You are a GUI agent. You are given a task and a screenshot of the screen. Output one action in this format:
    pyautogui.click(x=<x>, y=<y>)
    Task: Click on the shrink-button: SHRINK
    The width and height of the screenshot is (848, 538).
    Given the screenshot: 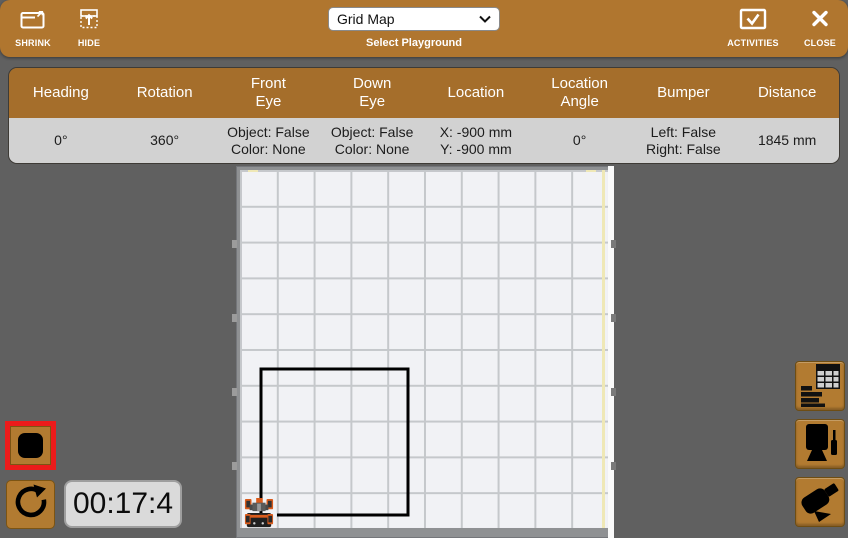 What is the action you would take?
    pyautogui.click(x=33, y=28)
    